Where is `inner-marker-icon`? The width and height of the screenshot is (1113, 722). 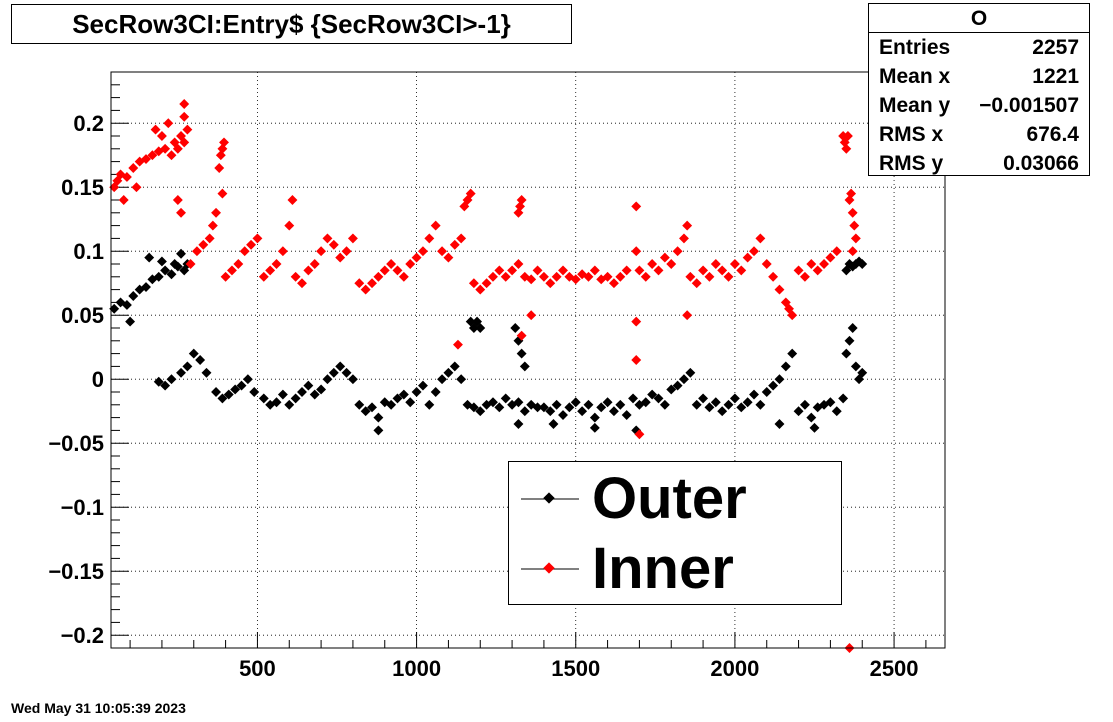 inner-marker-icon is located at coordinates (550, 568).